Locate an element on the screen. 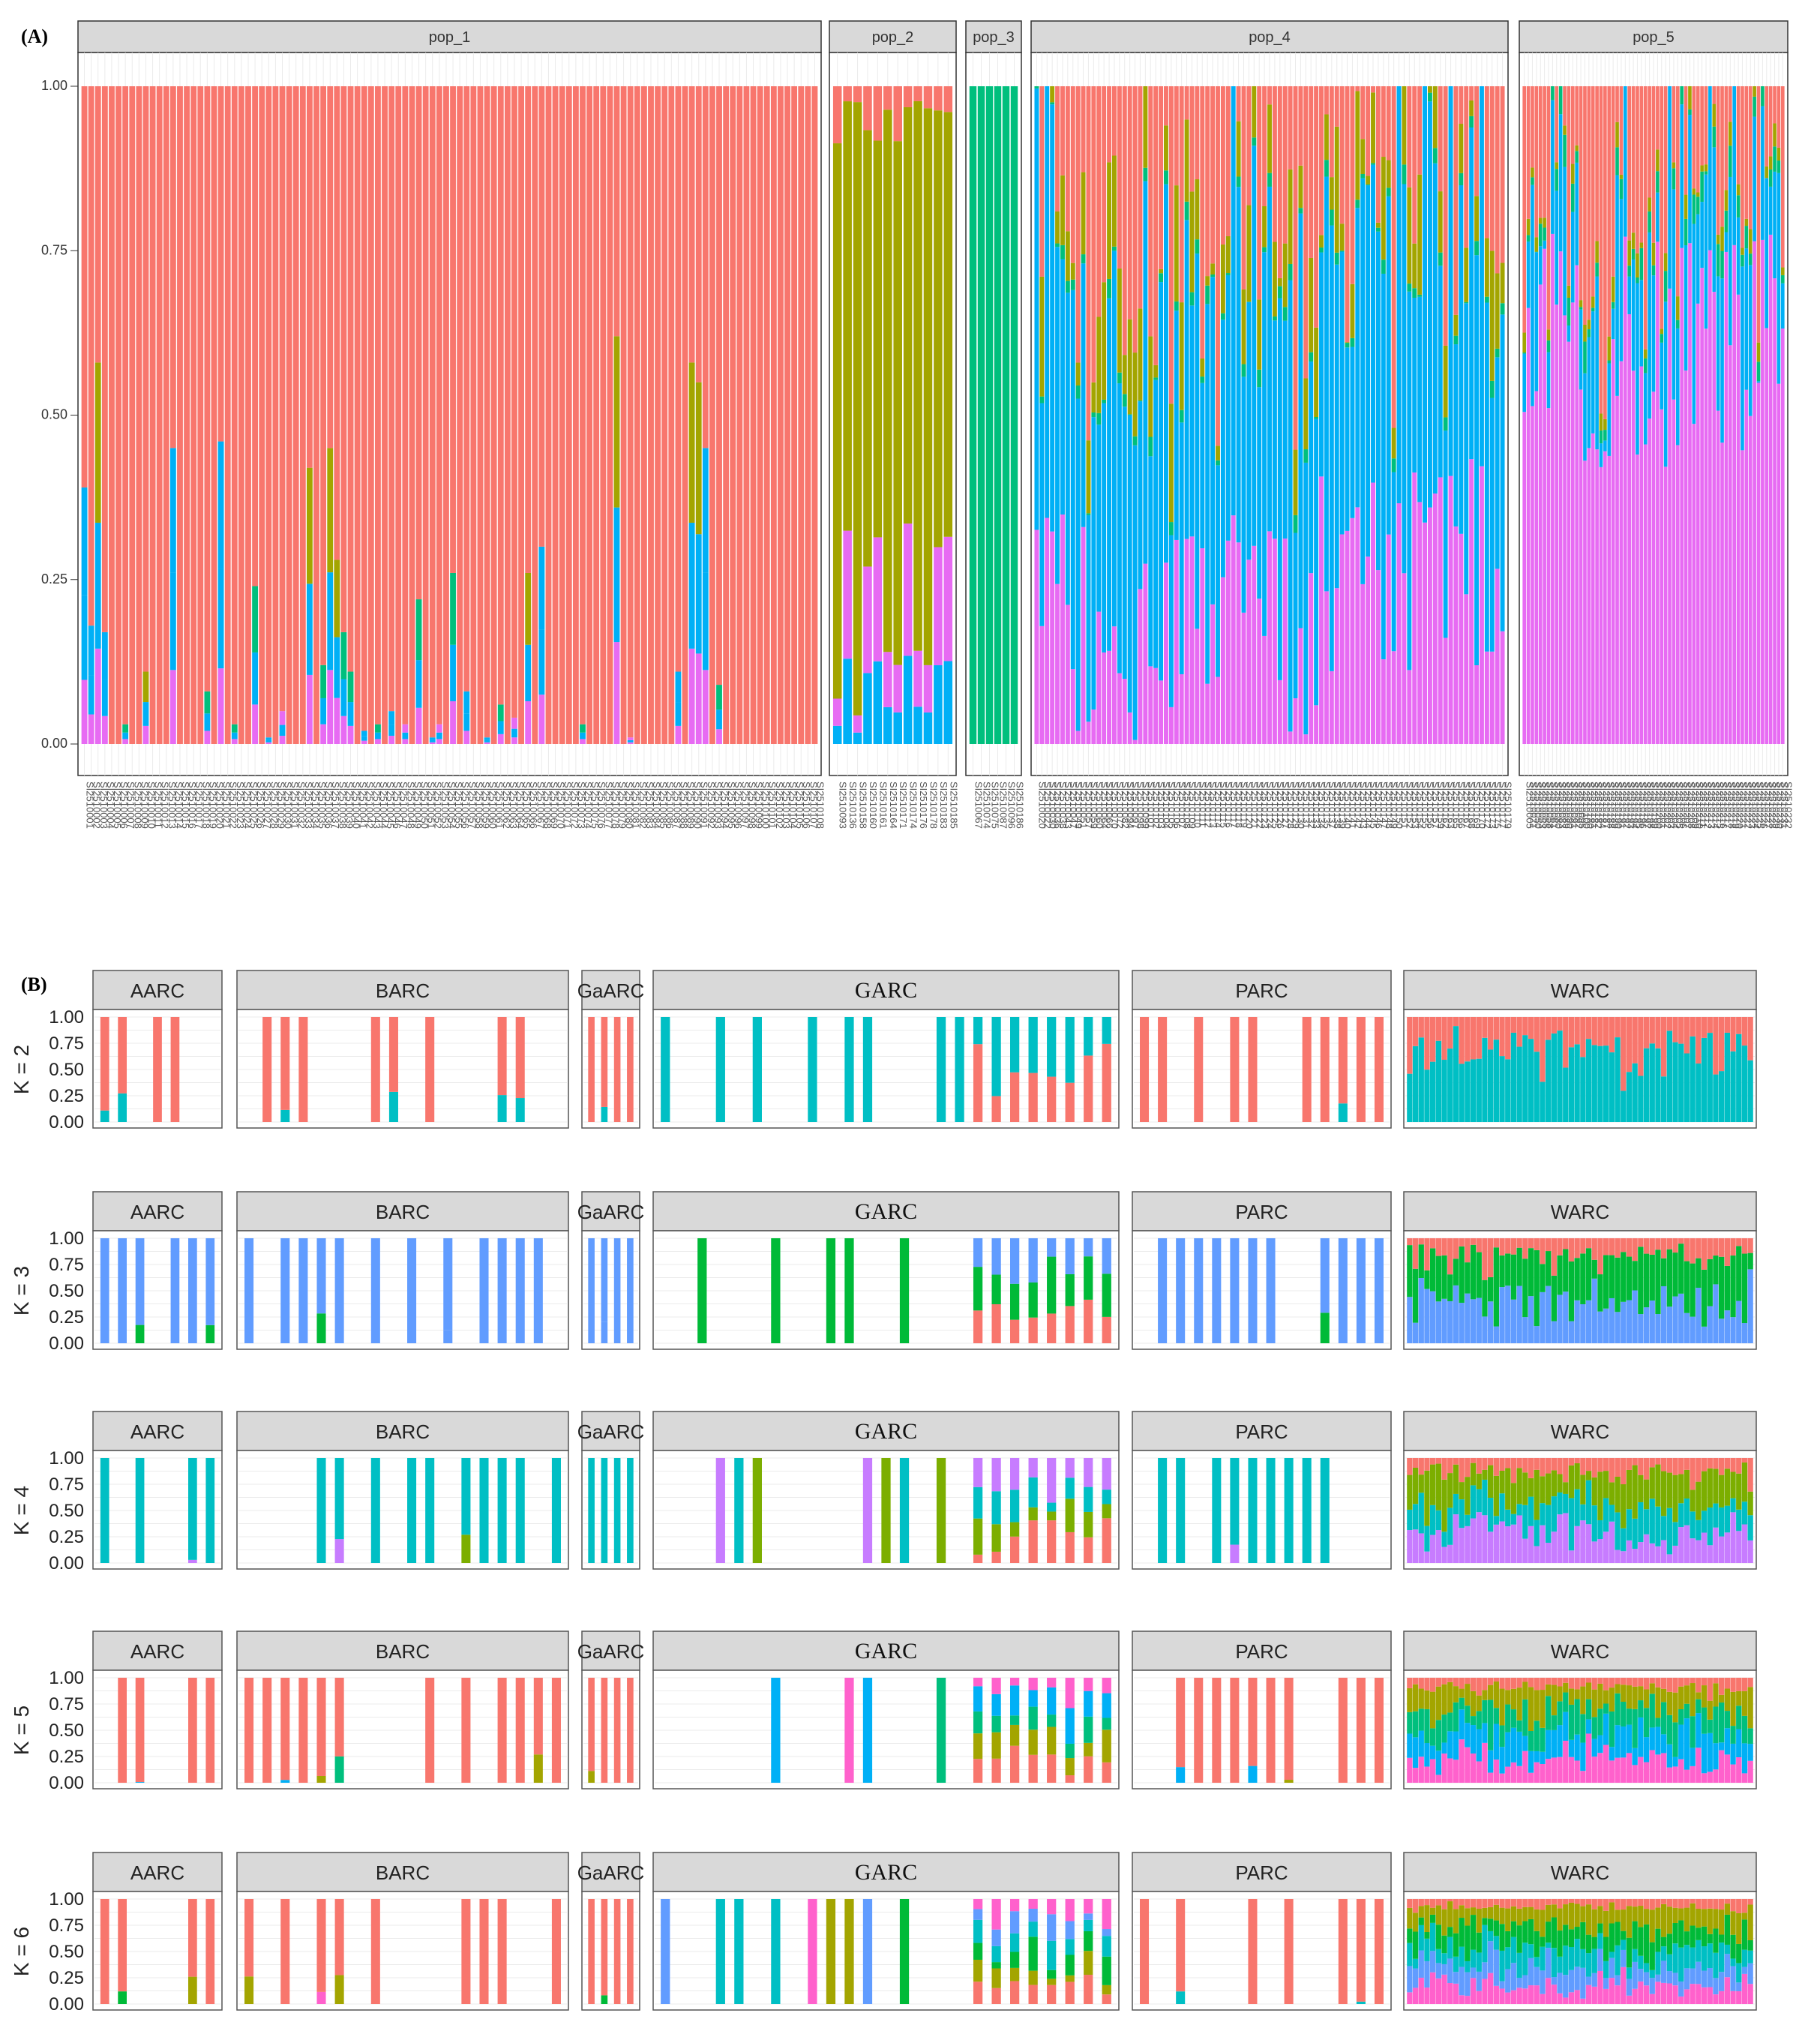 The image size is (1820, 2031). x-tick-label: SI2510004 is located at coordinates (110, 805).